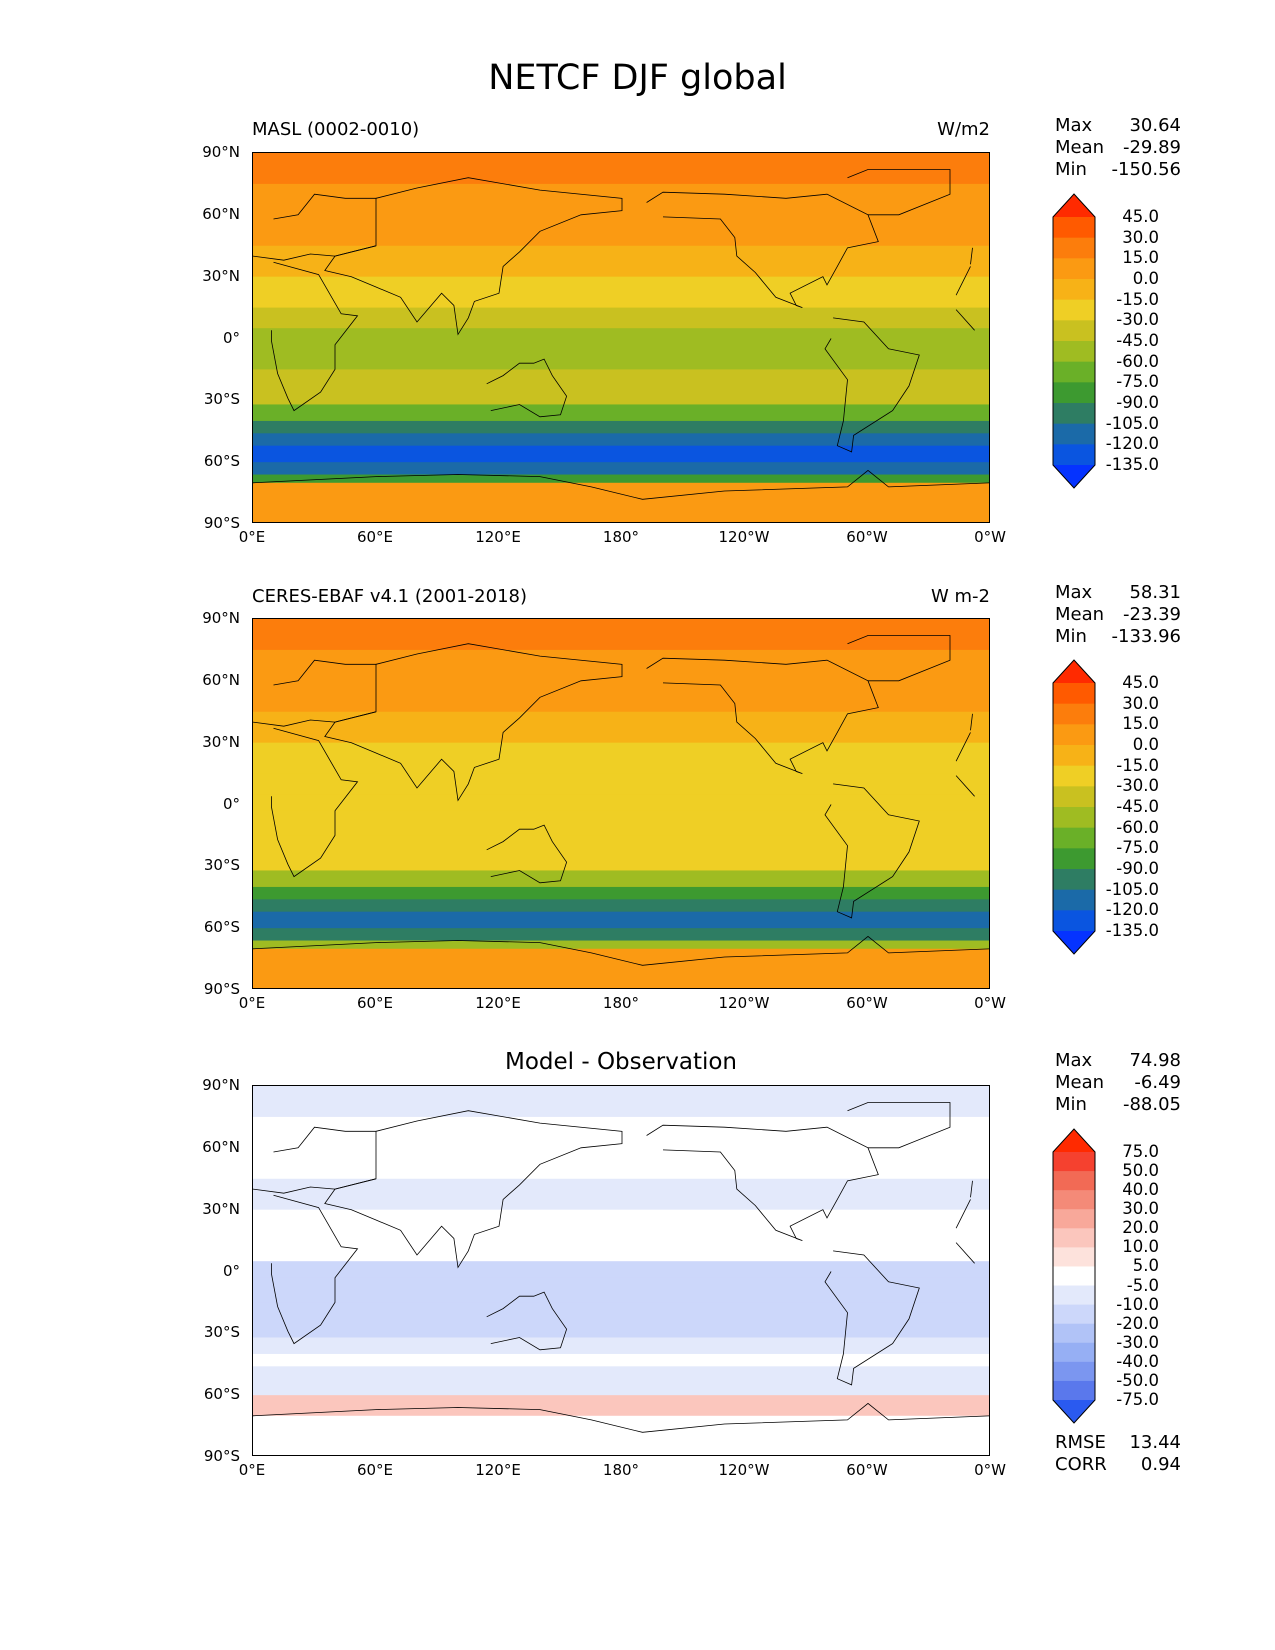 This screenshot has height=1650, width=1275. Describe the element at coordinates (1118, 1082) in the screenshot. I see `stat-mean: Mean -6.49` at that location.